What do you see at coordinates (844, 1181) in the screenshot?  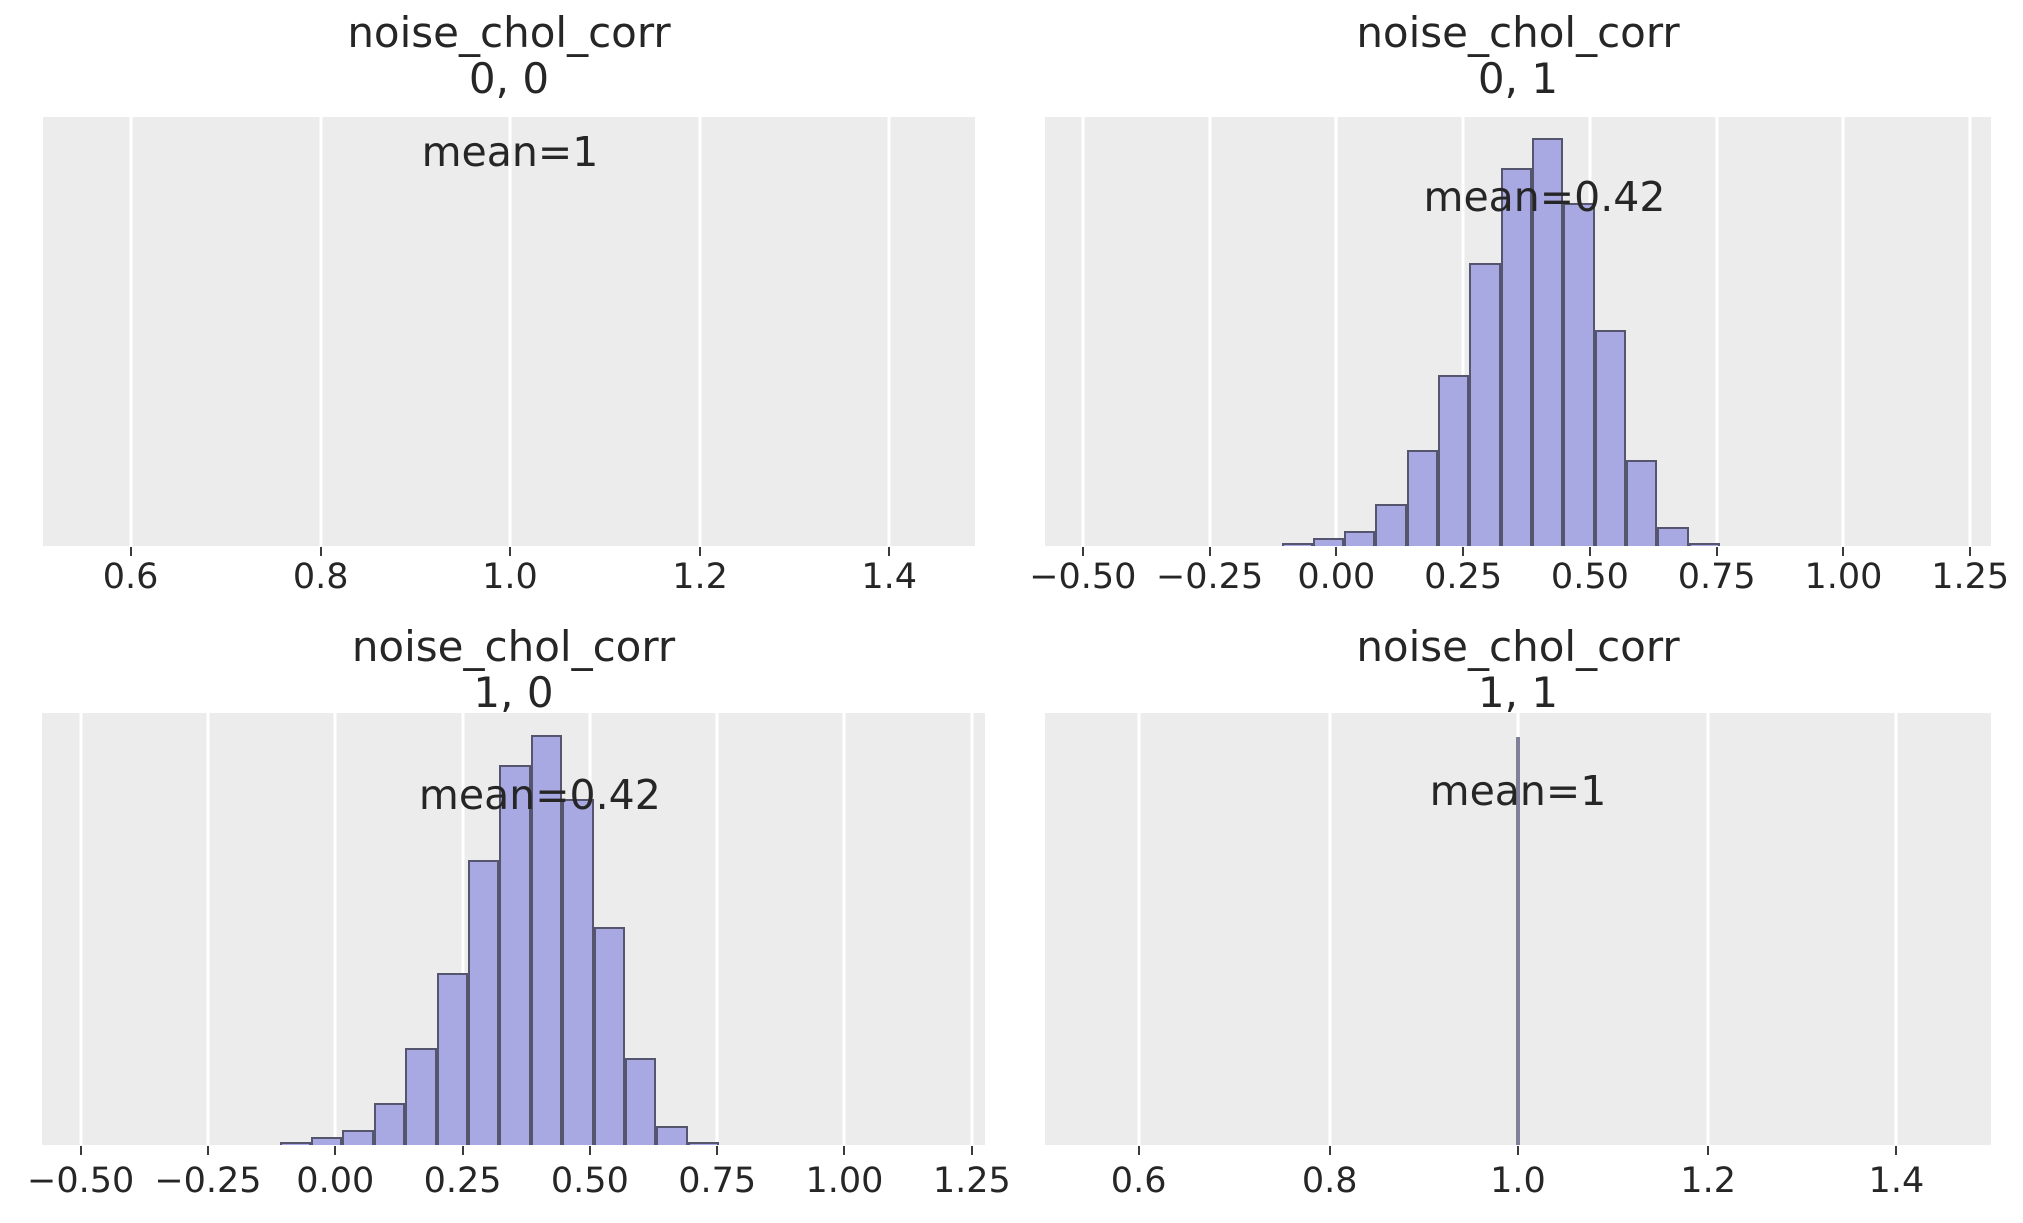 I see `x-tick-label: 1.00` at bounding box center [844, 1181].